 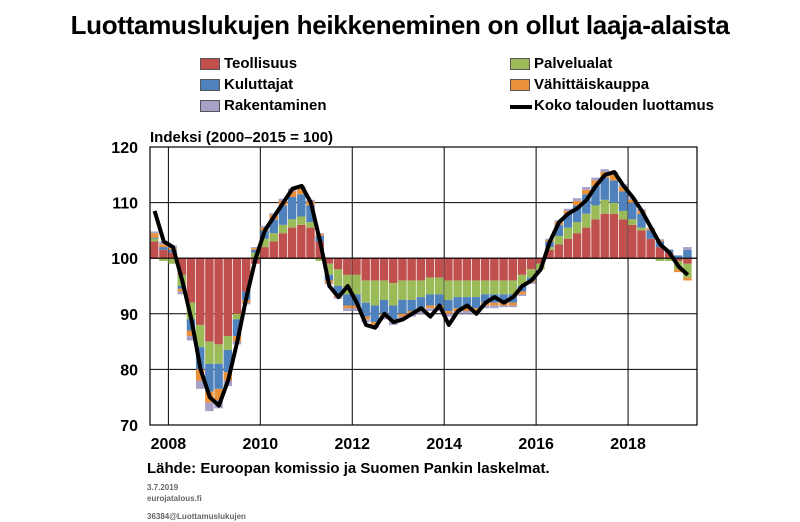 What do you see at coordinates (444, 444) in the screenshot?
I see `x-tick-label: 2014` at bounding box center [444, 444].